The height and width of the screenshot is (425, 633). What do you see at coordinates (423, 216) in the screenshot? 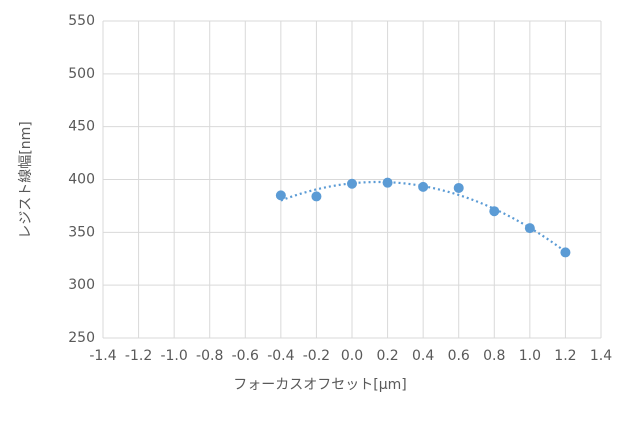
I see `trendline` at bounding box center [423, 216].